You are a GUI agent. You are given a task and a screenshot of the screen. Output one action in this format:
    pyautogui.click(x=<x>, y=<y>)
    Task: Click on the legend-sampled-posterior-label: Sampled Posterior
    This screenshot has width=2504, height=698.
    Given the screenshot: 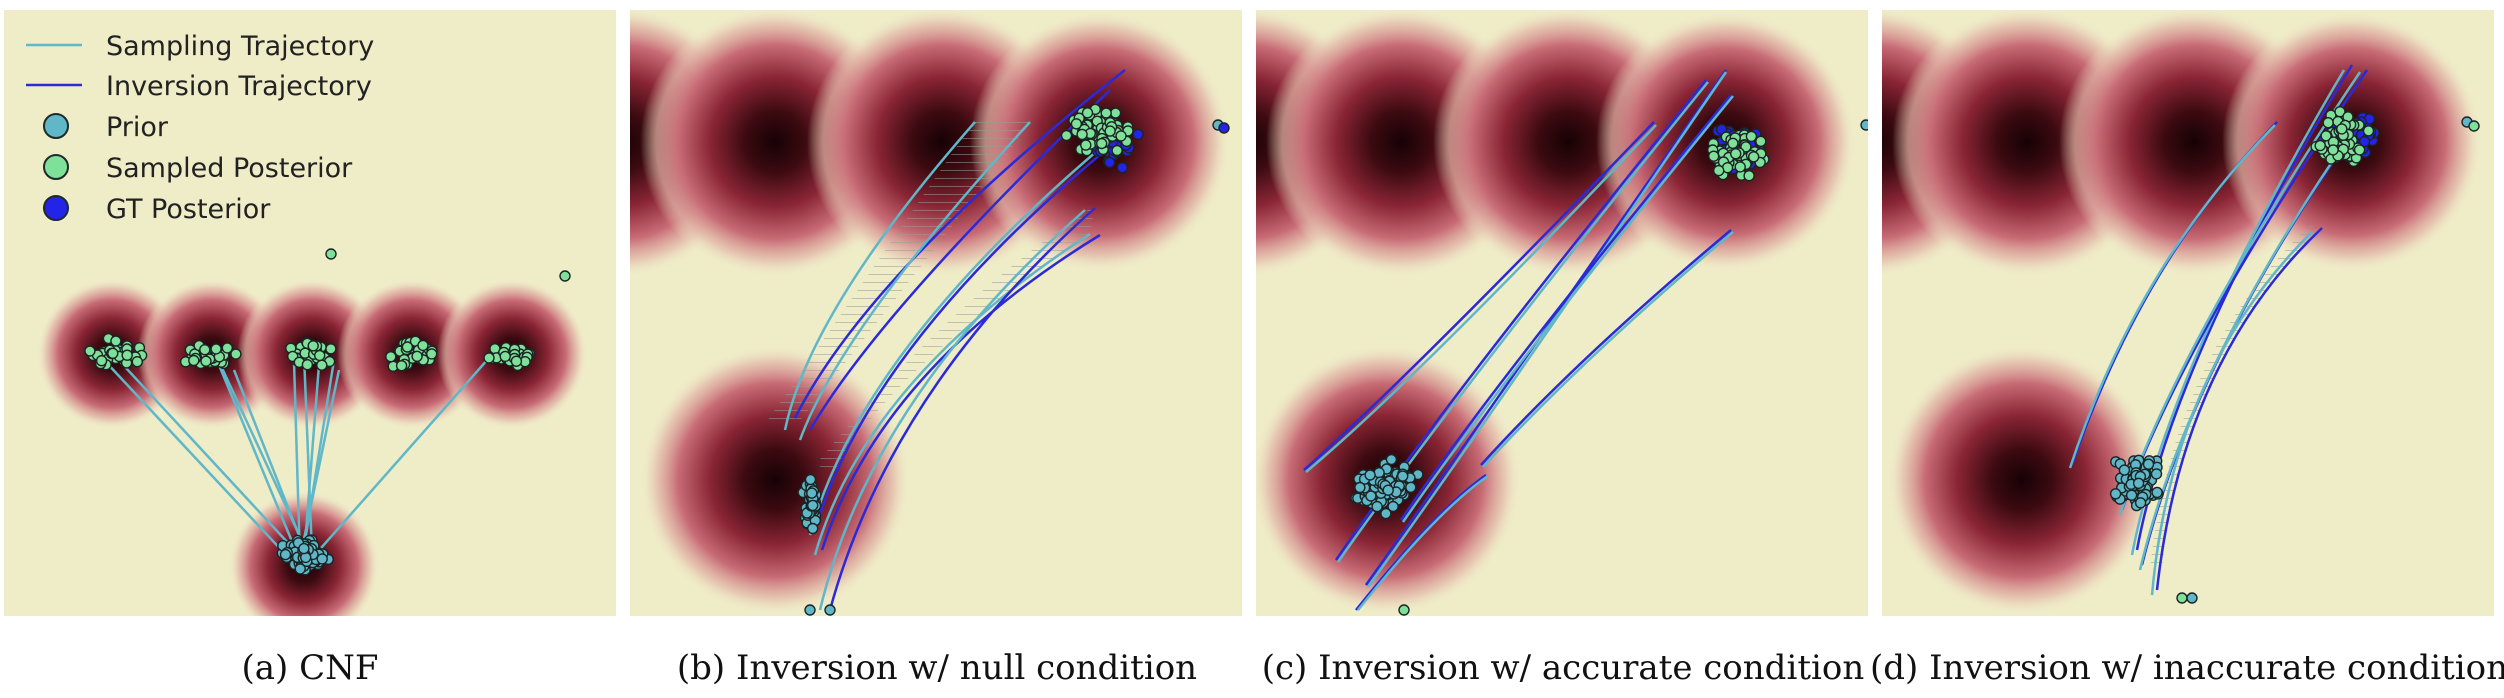 What is the action you would take?
    pyautogui.click(x=229, y=168)
    